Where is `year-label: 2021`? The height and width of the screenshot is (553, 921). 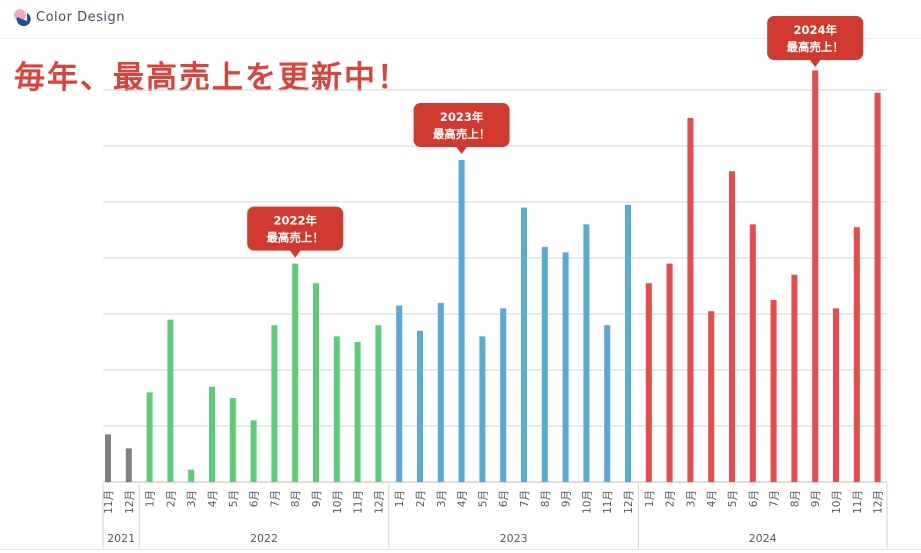 year-label: 2021 is located at coordinates (121, 538).